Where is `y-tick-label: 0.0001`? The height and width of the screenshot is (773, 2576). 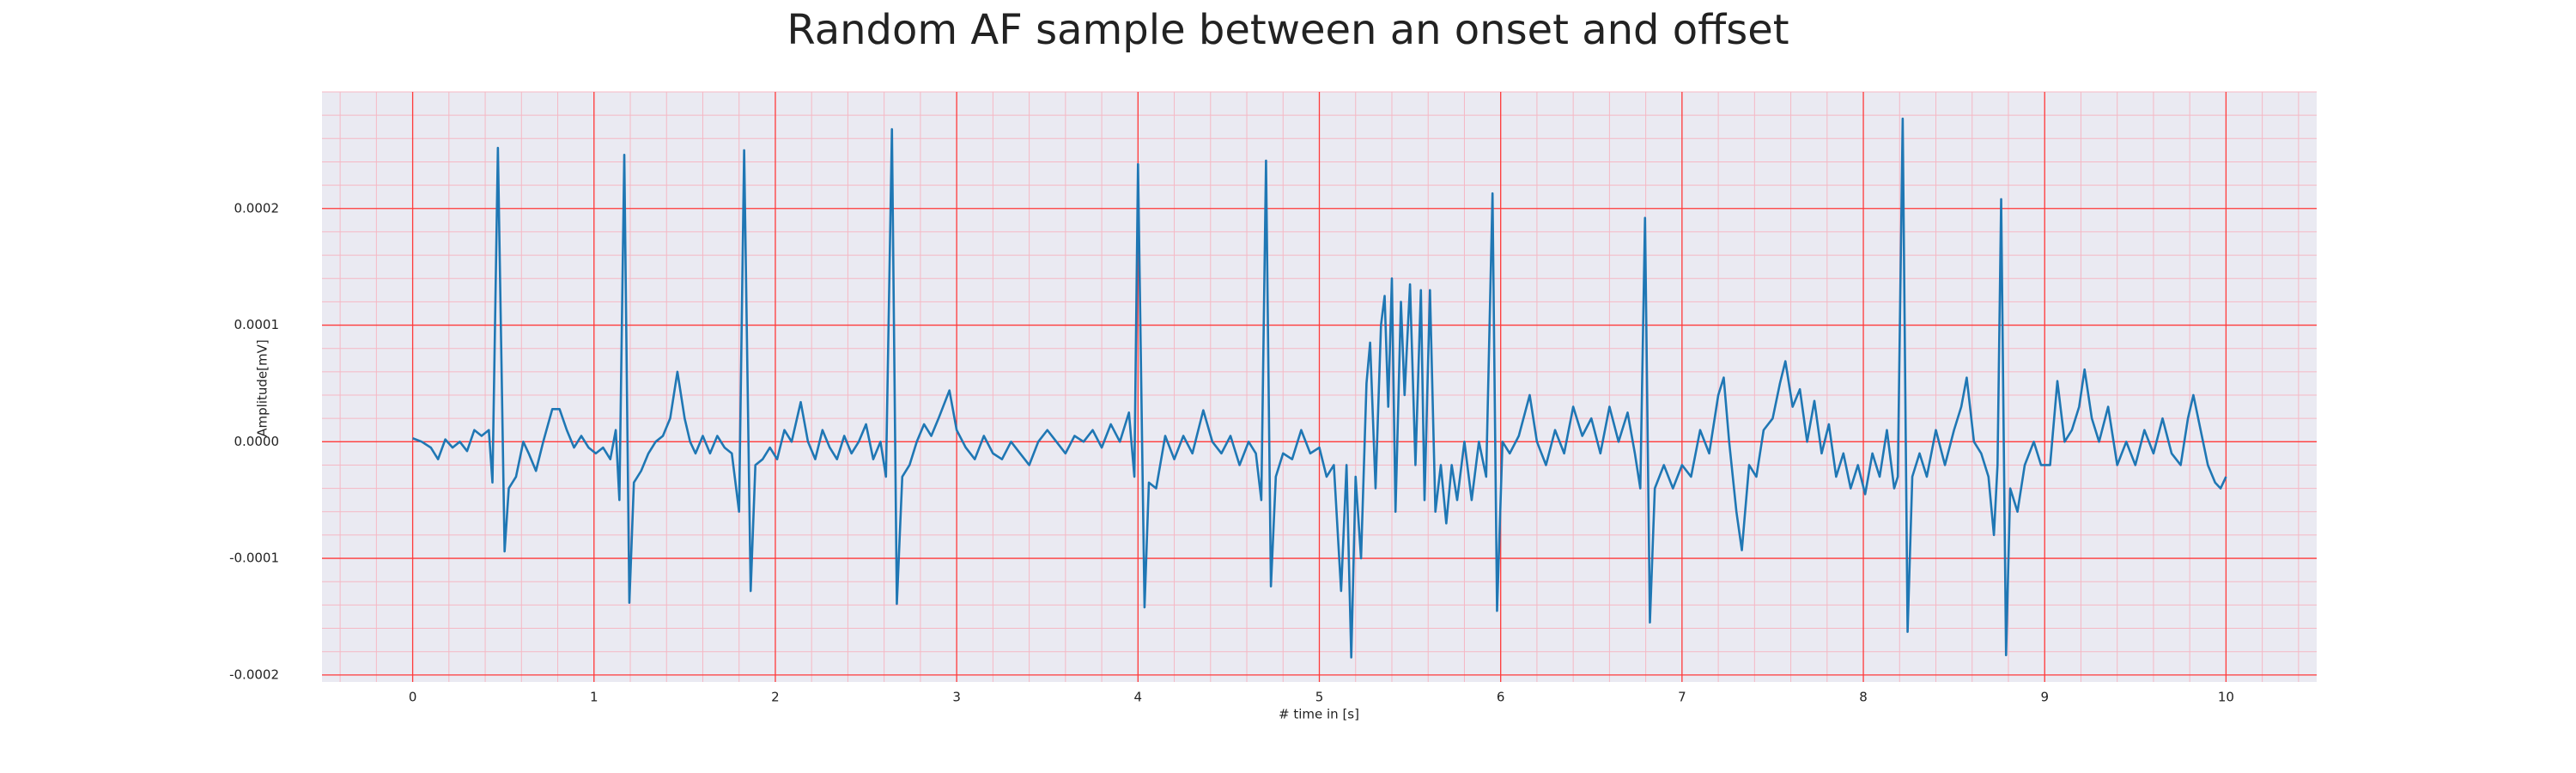
y-tick-label: 0.0001 is located at coordinates (257, 324).